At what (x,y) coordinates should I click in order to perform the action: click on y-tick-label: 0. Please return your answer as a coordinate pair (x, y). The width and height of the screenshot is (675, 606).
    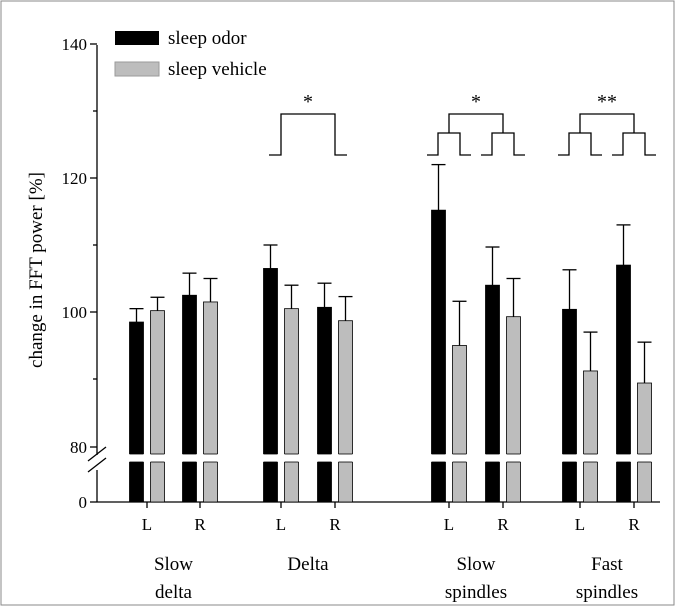
    Looking at the image, I should click on (83, 502).